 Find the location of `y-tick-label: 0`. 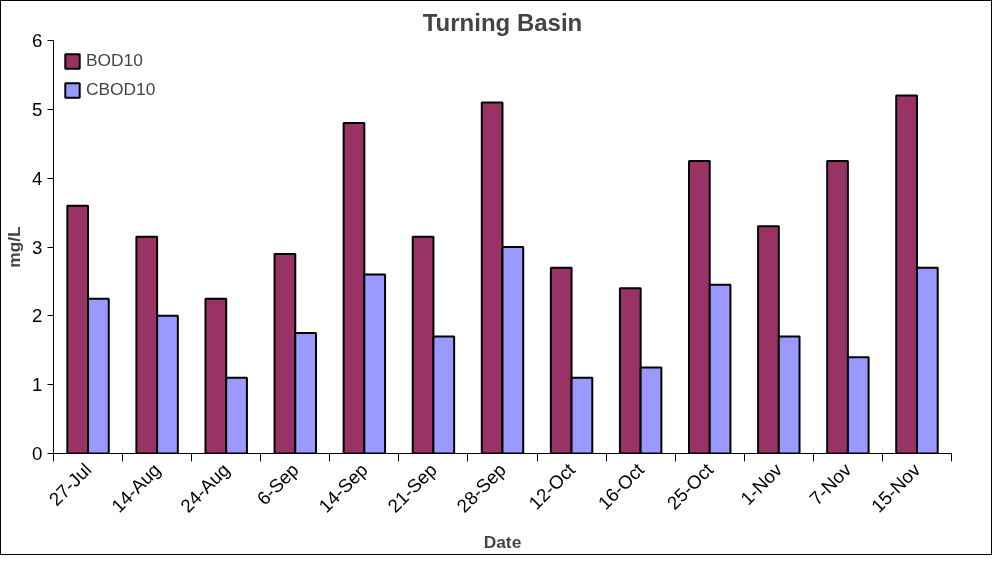

y-tick-label: 0 is located at coordinates (37, 453).